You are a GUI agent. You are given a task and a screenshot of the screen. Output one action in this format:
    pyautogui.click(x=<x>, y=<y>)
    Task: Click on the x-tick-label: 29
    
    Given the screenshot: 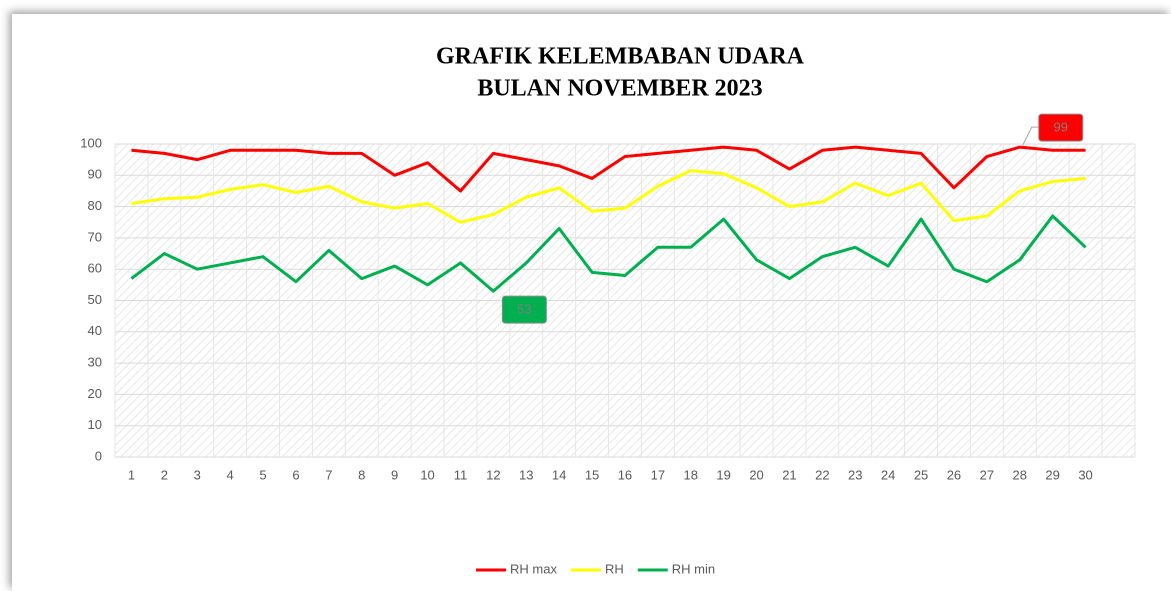 What is the action you would take?
    pyautogui.click(x=1052, y=474)
    